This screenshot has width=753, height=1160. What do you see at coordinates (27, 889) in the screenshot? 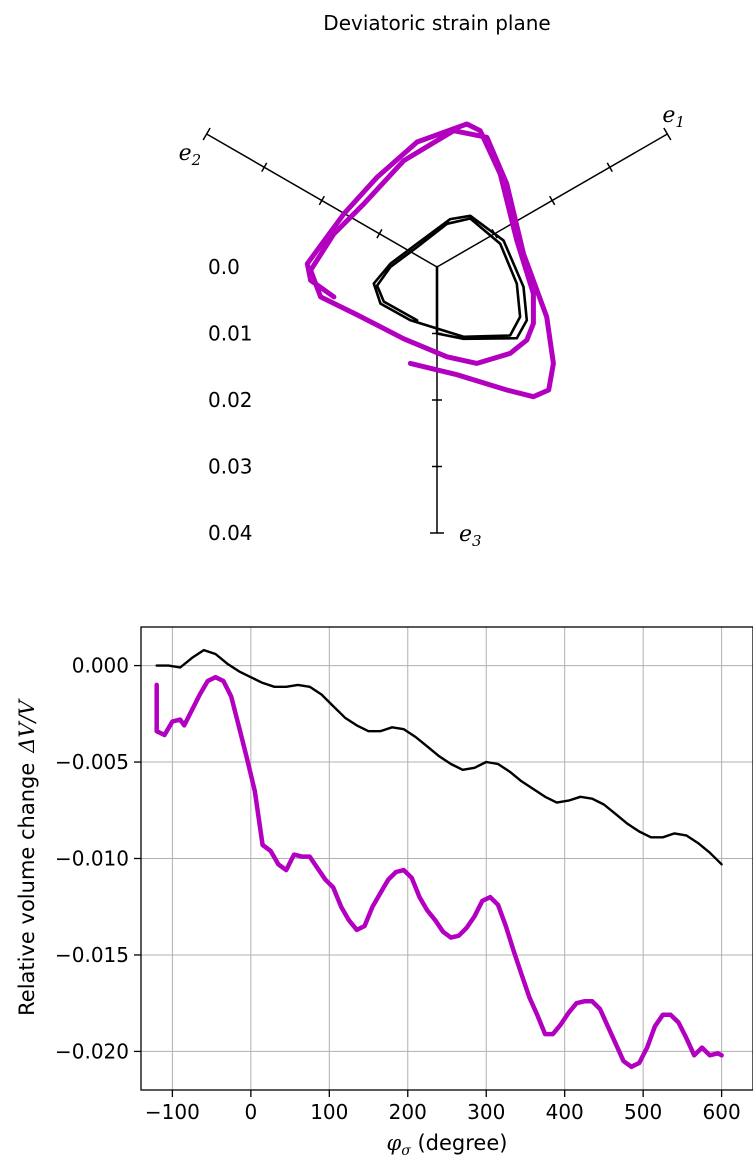
I see `y-axis-label-text: Relative volume change` at bounding box center [27, 889].